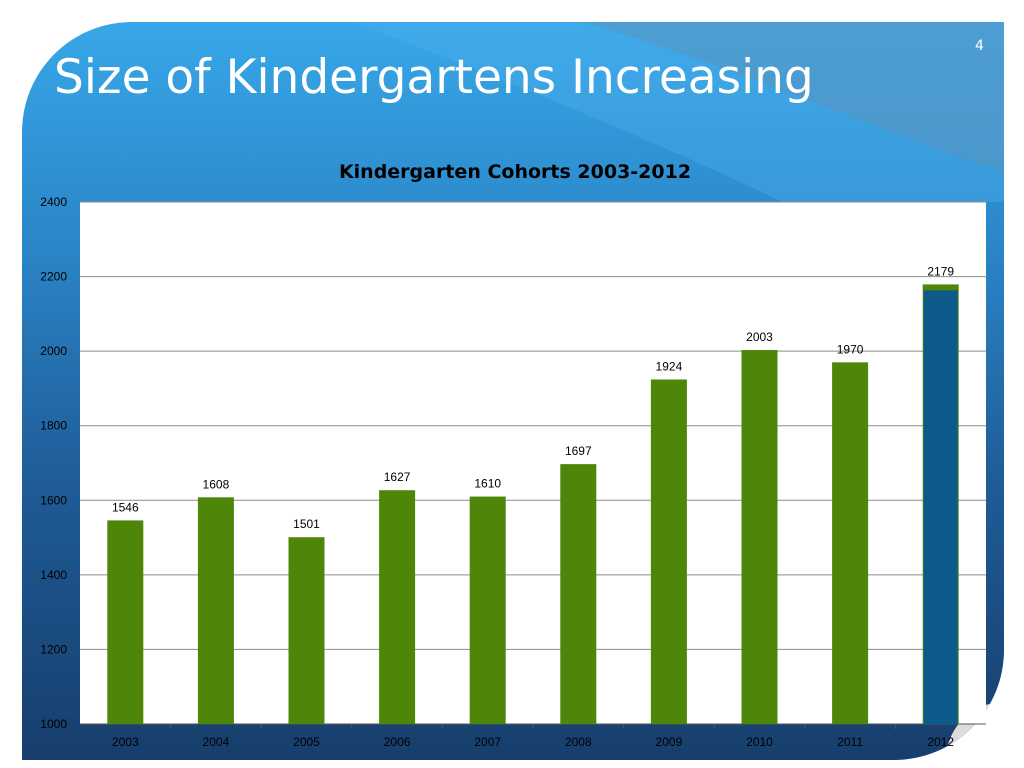 Image resolution: width=1024 pixels, height=768 pixels. What do you see at coordinates (53, 351) in the screenshot?
I see `y-tick-label: 2000` at bounding box center [53, 351].